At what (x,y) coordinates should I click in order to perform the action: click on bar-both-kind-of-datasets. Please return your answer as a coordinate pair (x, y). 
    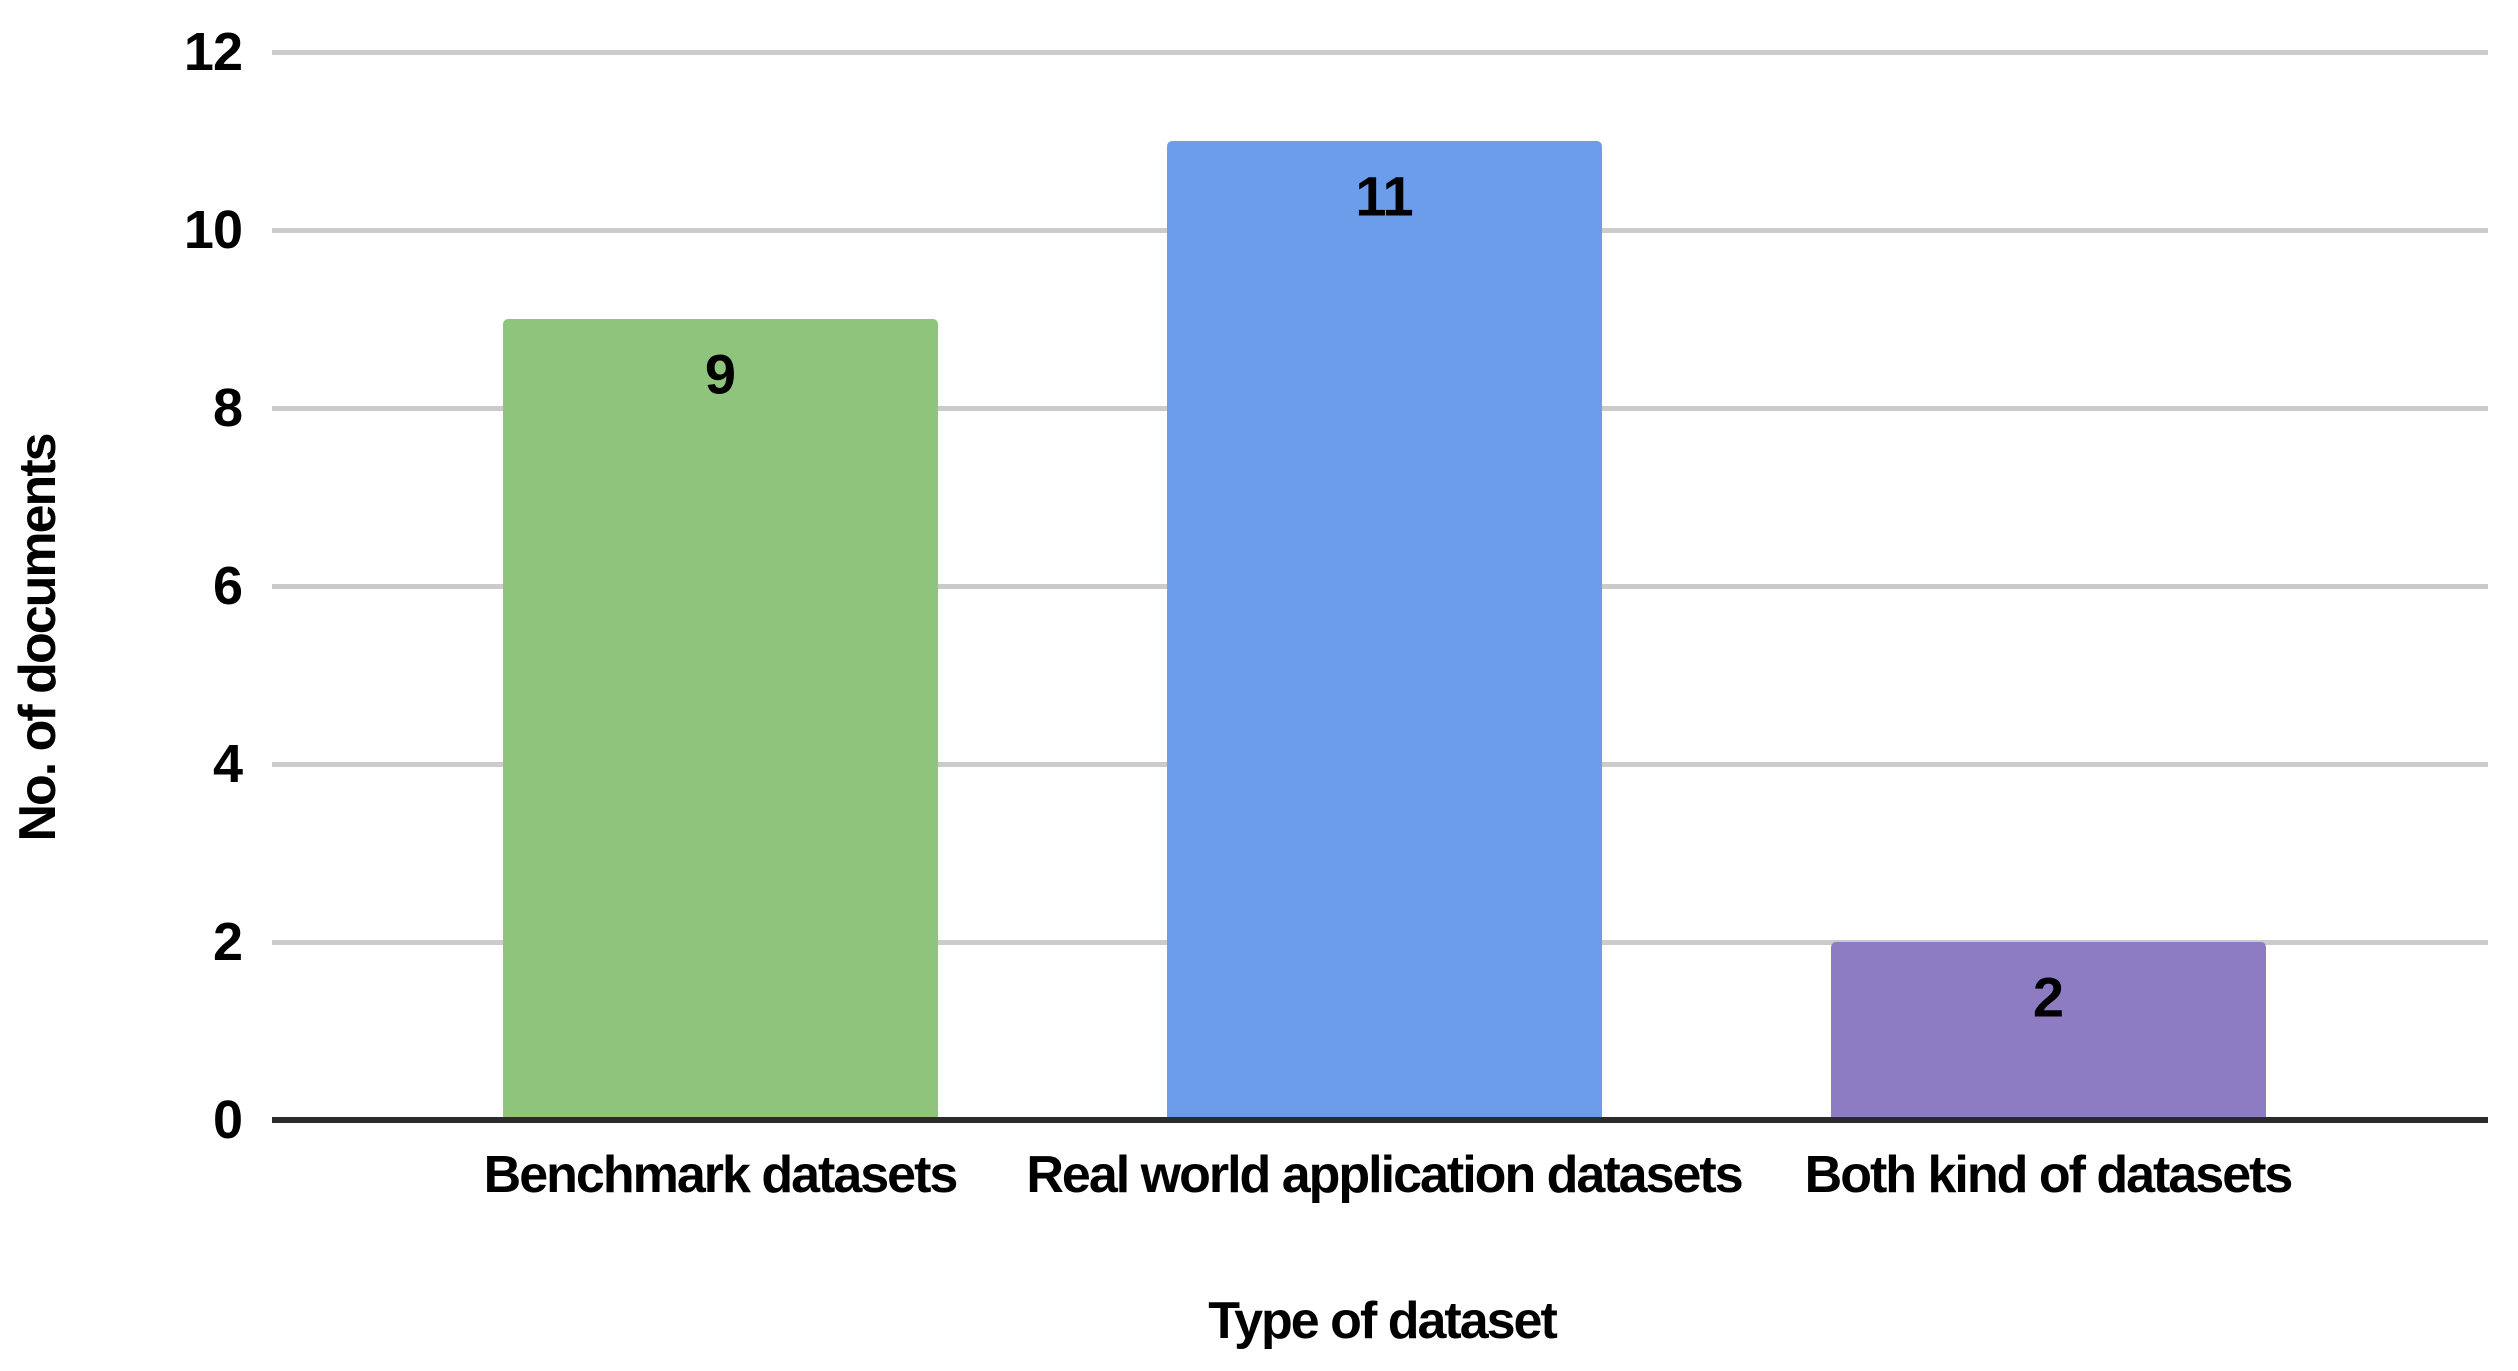
    Looking at the image, I should click on (2048, 1029).